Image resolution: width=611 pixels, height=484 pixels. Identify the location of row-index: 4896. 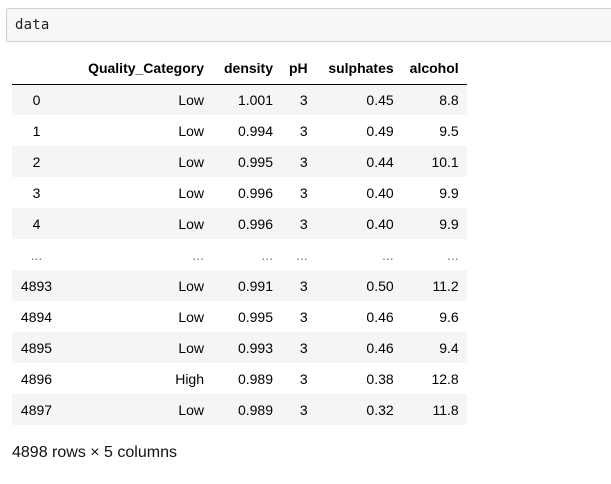
(36, 378).